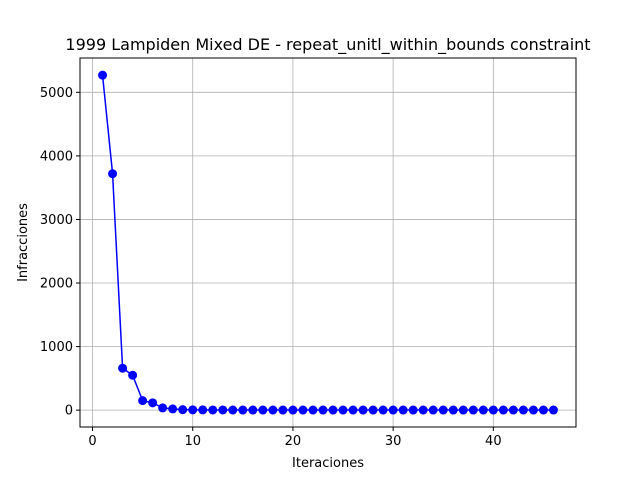 Image resolution: width=640 pixels, height=480 pixels. Describe the element at coordinates (493, 441) in the screenshot. I see `x-tick-label: 40` at that location.